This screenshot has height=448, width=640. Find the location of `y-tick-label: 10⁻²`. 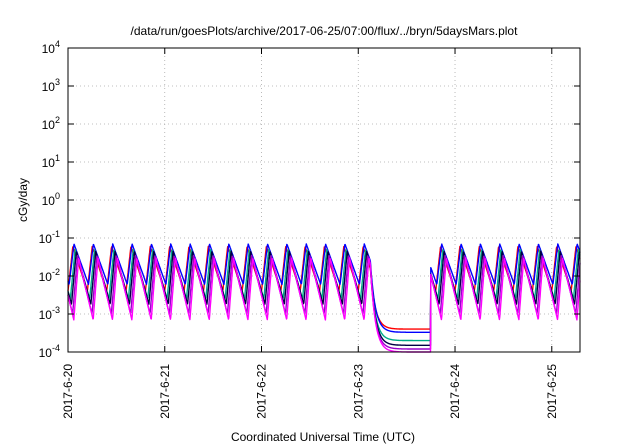

y-tick-label: 10⁻² is located at coordinates (49, 275).